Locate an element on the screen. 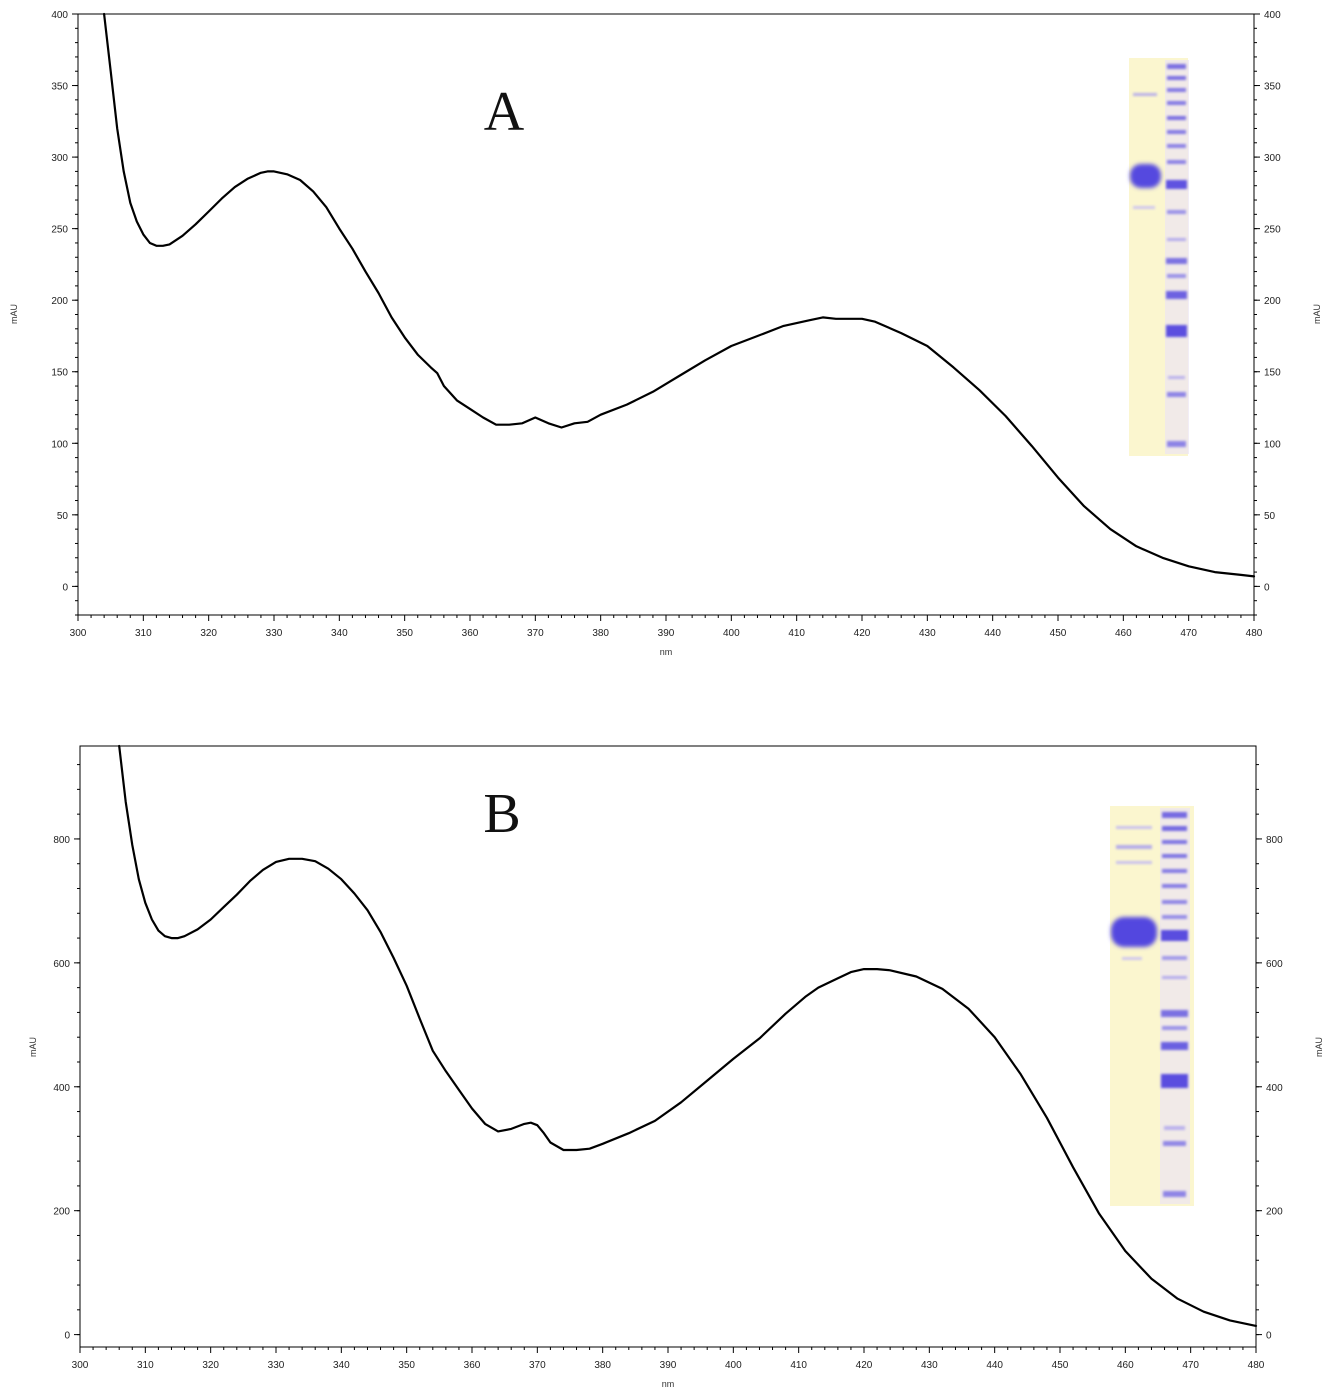 The image size is (1332, 1389). y-tick-label: 250 is located at coordinates (59, 230).